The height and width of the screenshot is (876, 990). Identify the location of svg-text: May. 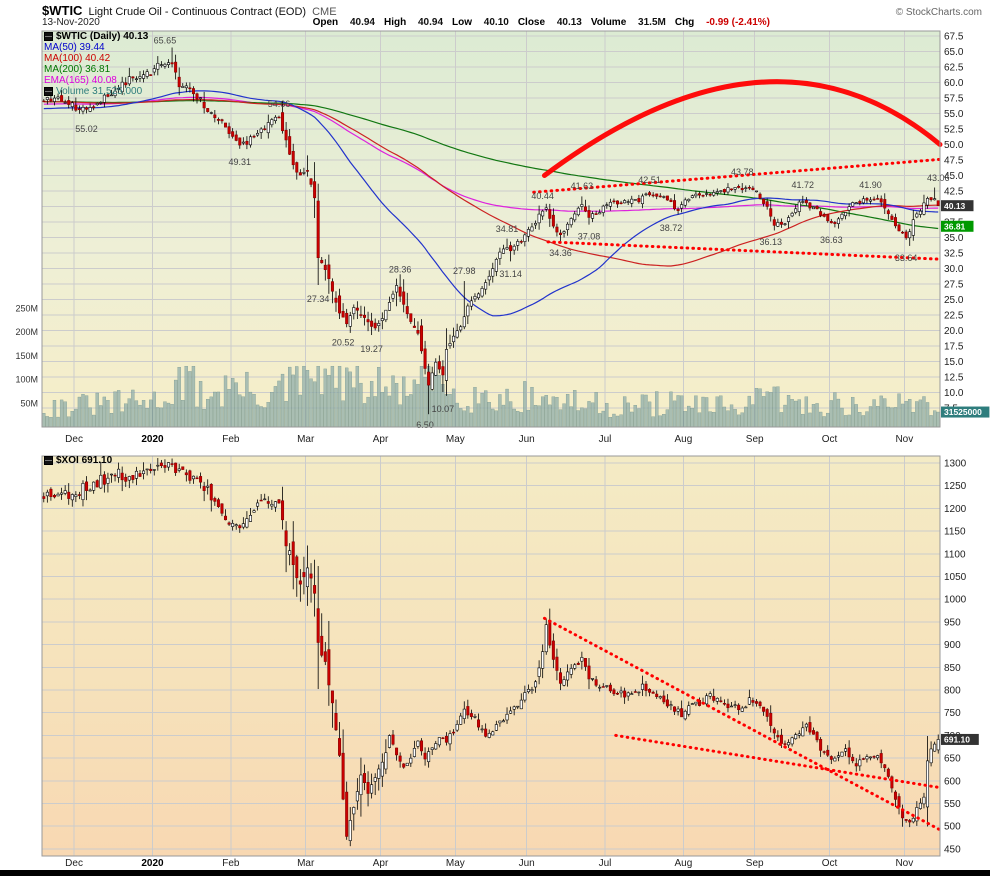
(455, 439).